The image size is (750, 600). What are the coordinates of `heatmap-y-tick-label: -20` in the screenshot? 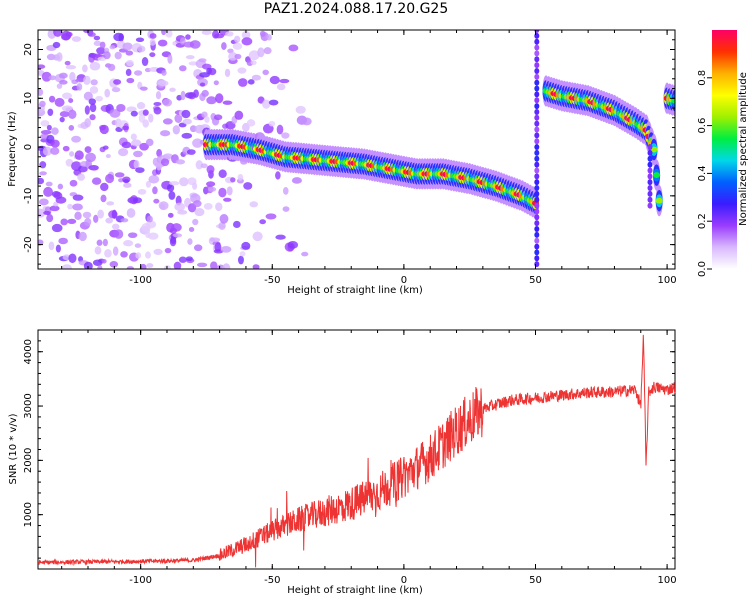 It's located at (28, 244).